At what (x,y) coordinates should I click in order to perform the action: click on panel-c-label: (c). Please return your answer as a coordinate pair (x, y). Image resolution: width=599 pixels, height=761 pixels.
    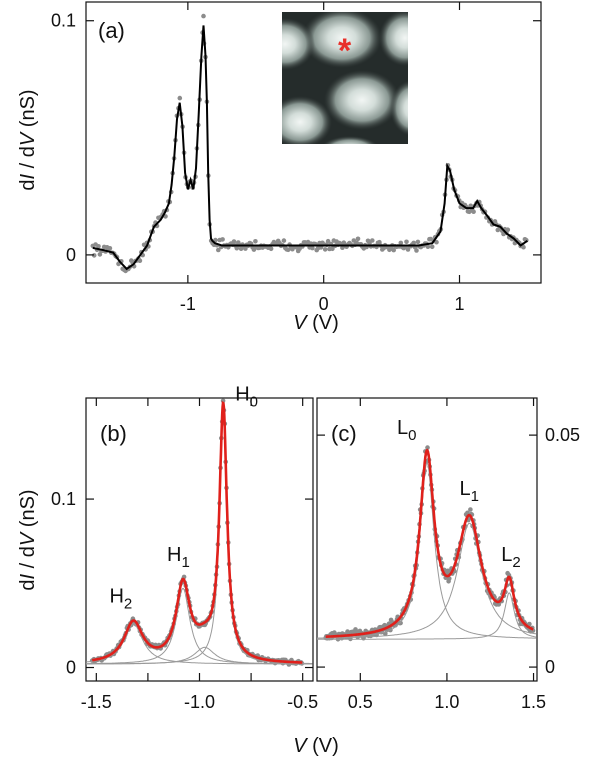
    Looking at the image, I should click on (344, 433).